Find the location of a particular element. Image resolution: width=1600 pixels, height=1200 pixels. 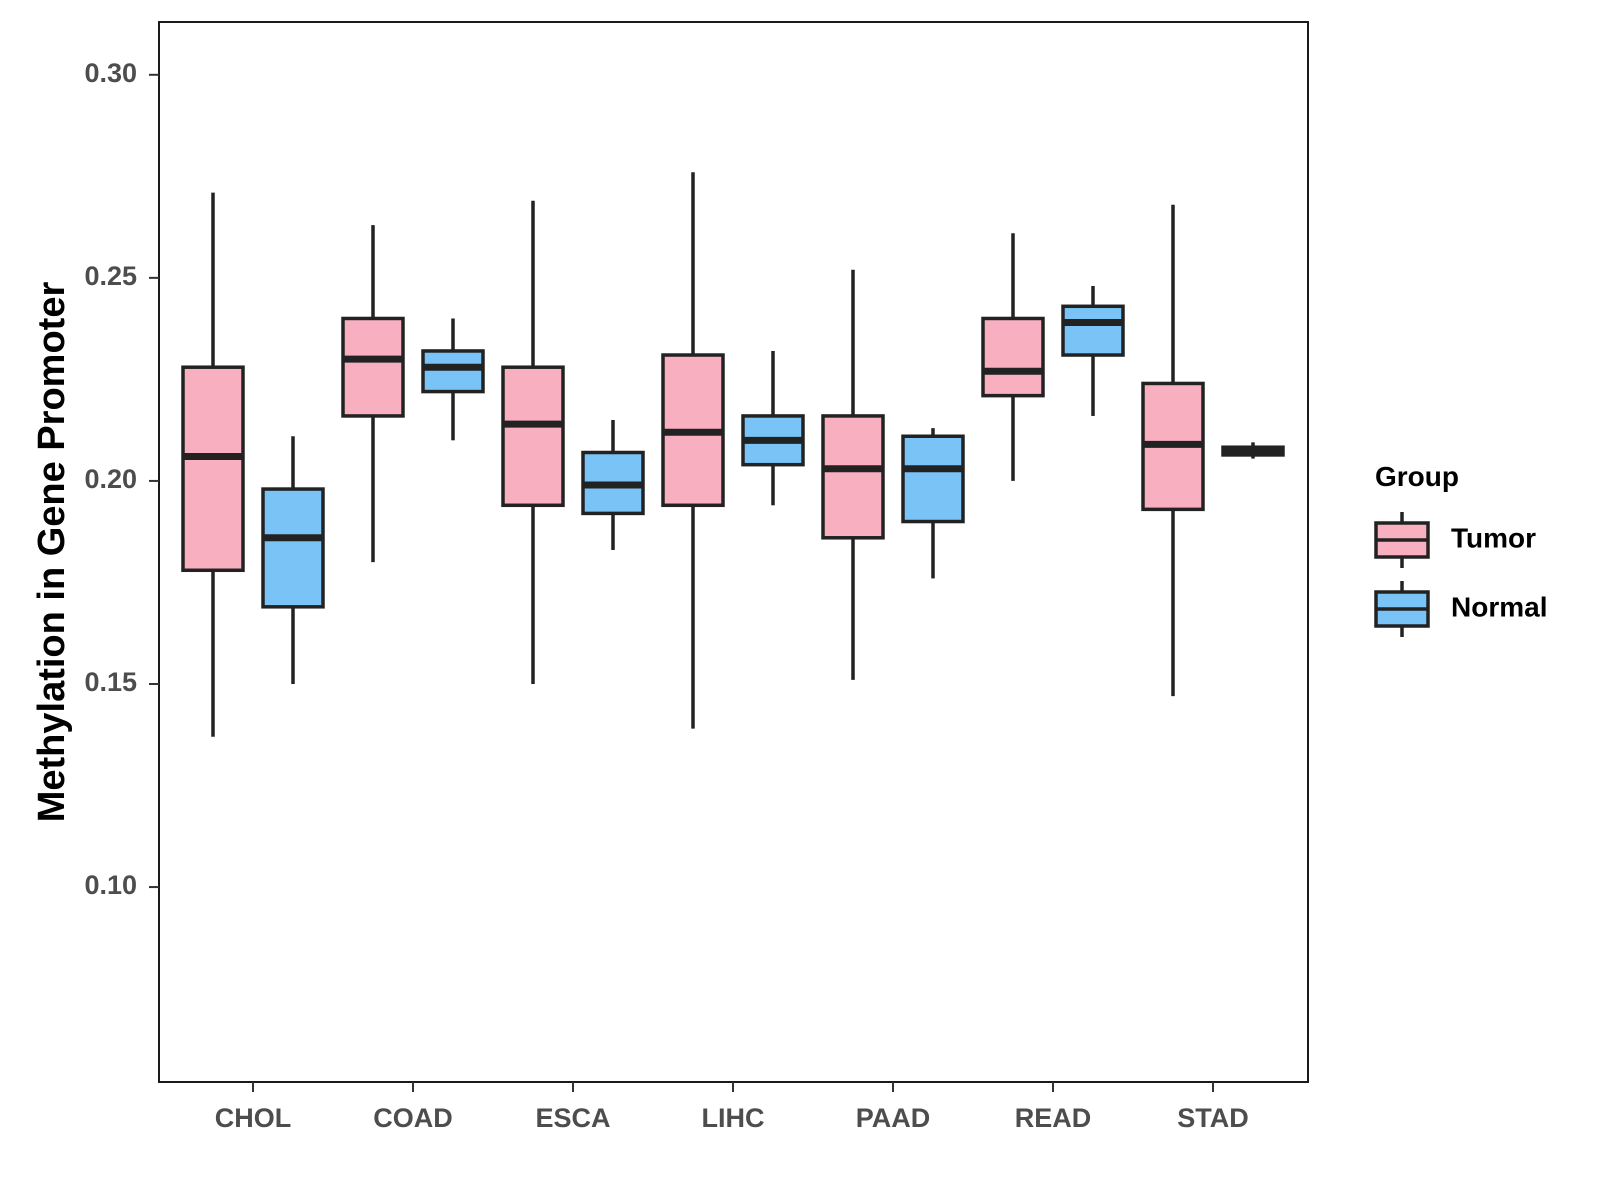

box-tumor-chol is located at coordinates (213, 464).